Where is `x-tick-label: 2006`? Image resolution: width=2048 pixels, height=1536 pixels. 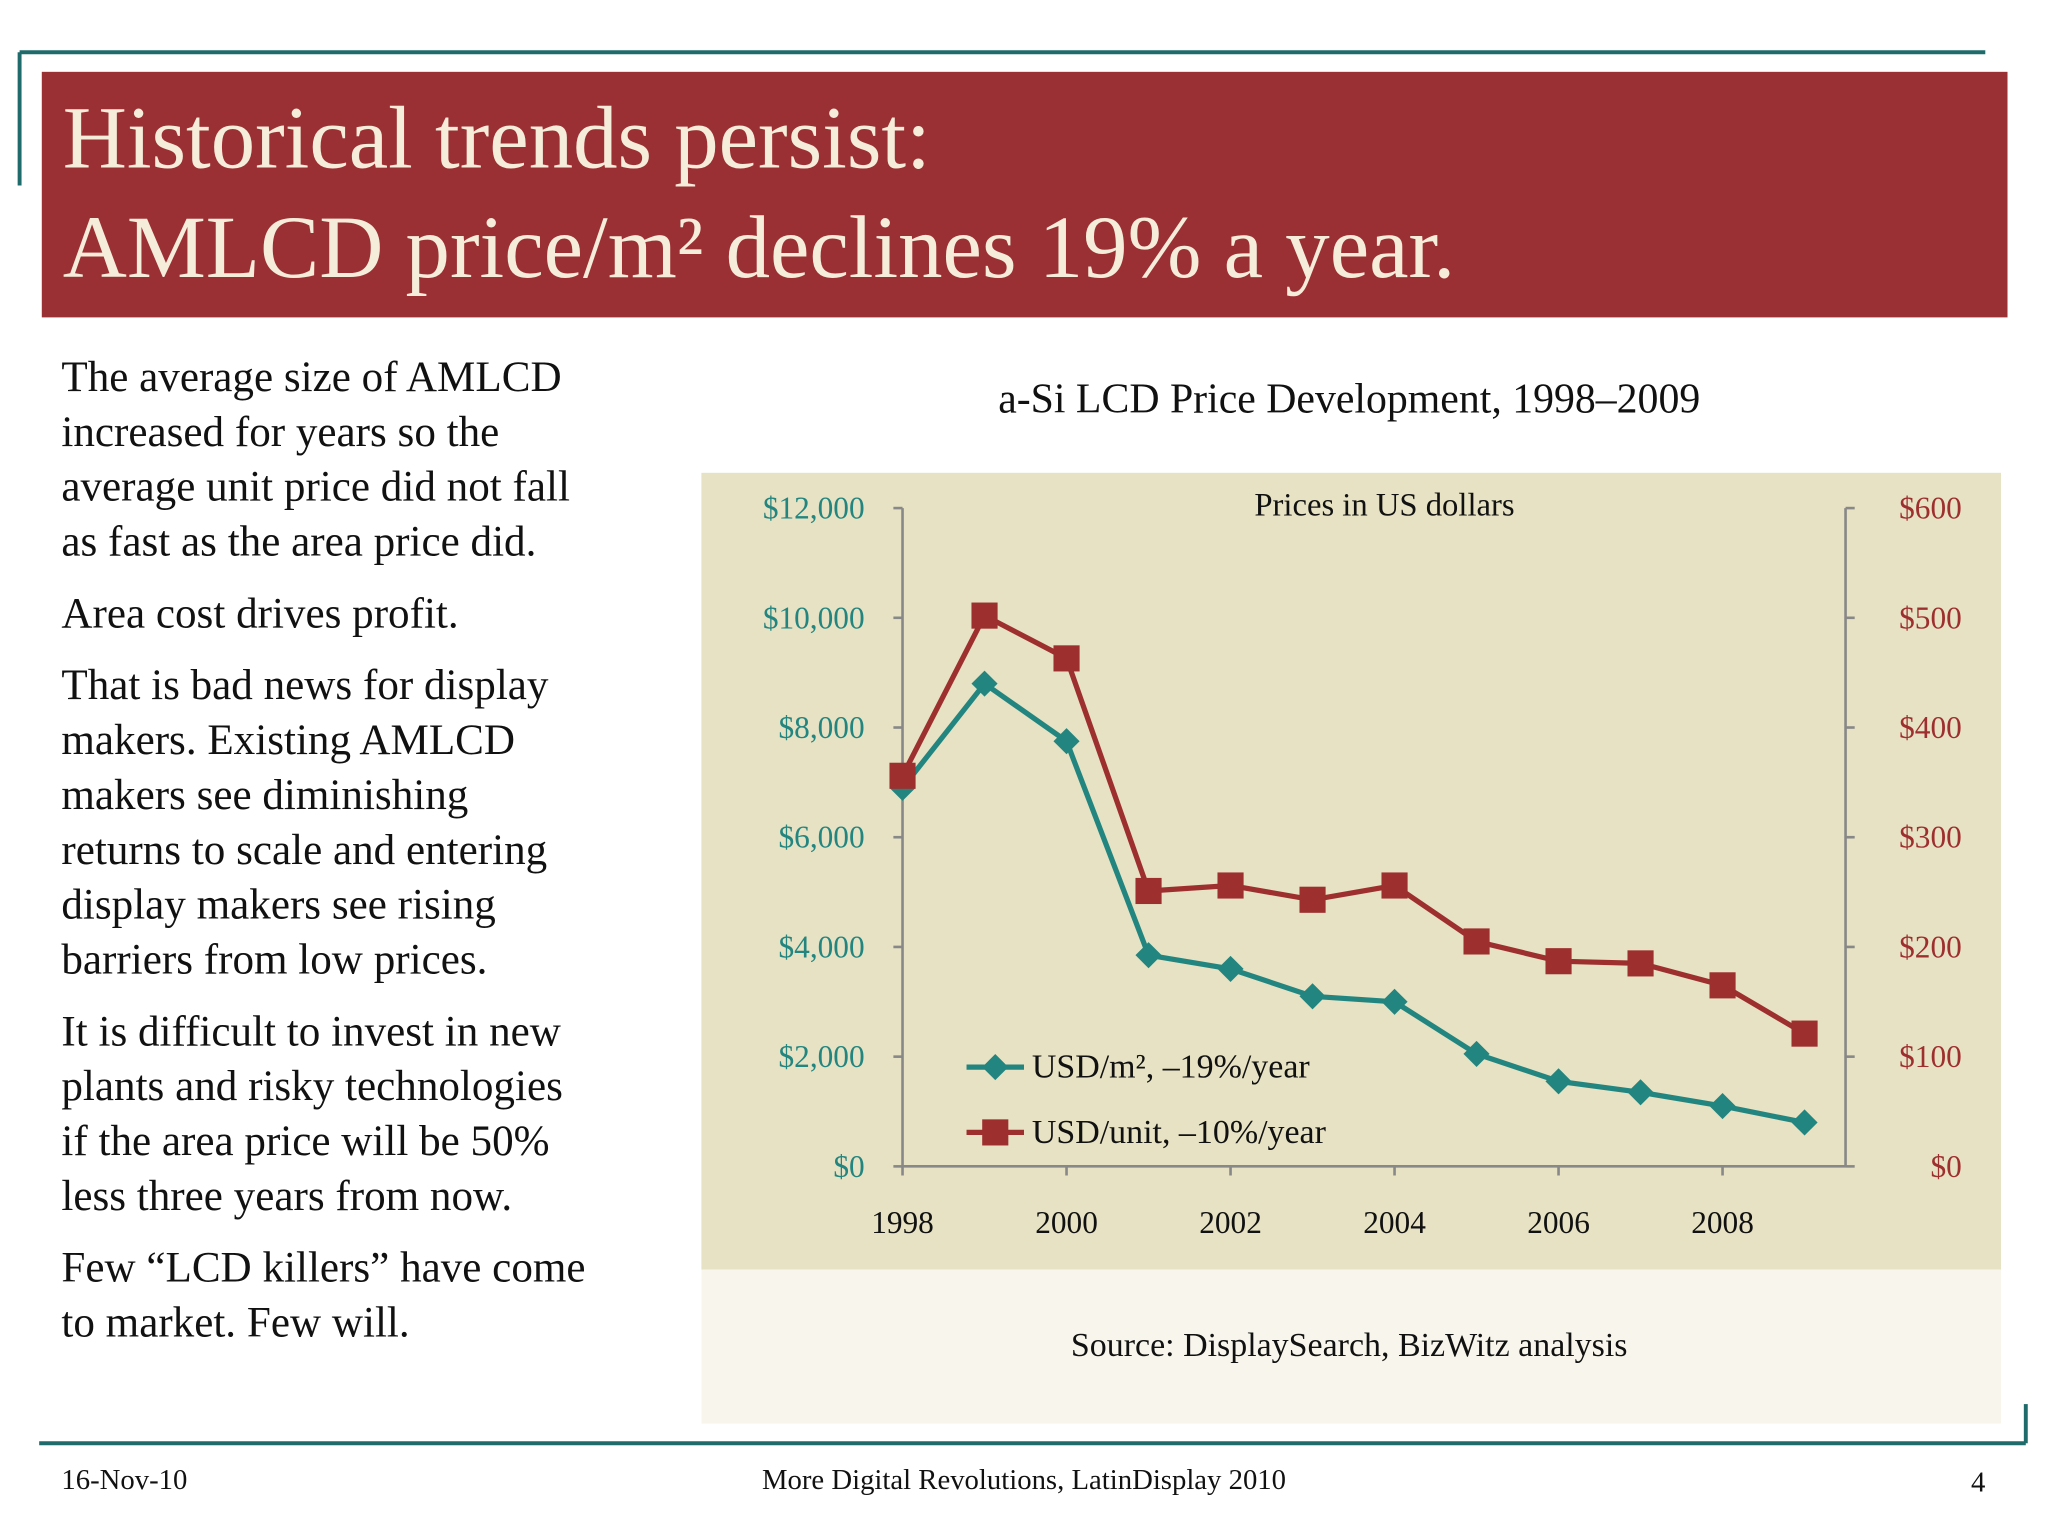
x-tick-label: 2006 is located at coordinates (1558, 1222).